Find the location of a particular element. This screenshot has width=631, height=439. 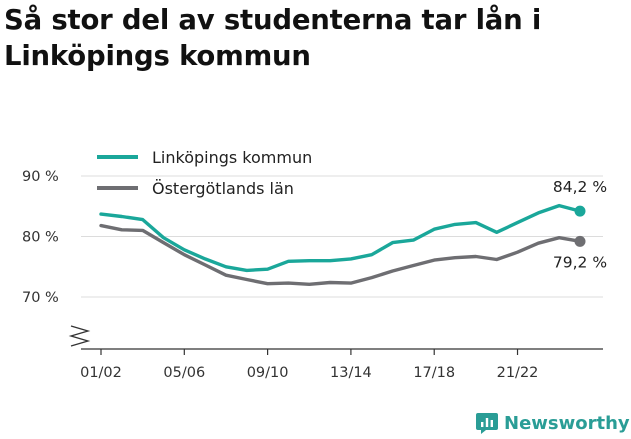

x-tick-label: 01/02 is located at coordinates (101, 373).